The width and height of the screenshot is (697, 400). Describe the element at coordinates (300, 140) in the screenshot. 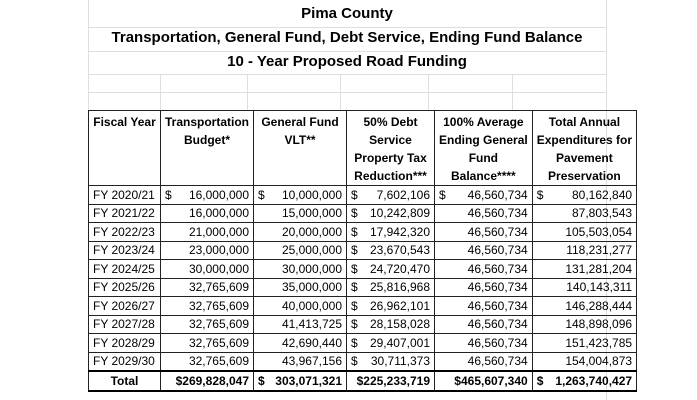

I see `header-line: VLT**` at that location.